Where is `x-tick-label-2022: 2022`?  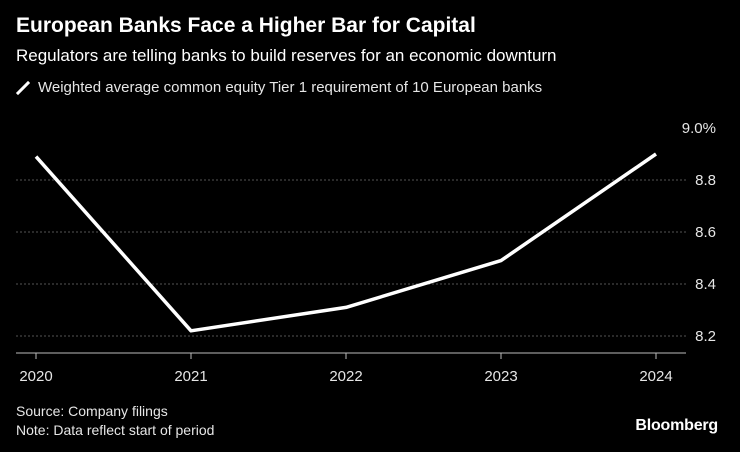
x-tick-label-2022: 2022 is located at coordinates (345, 376).